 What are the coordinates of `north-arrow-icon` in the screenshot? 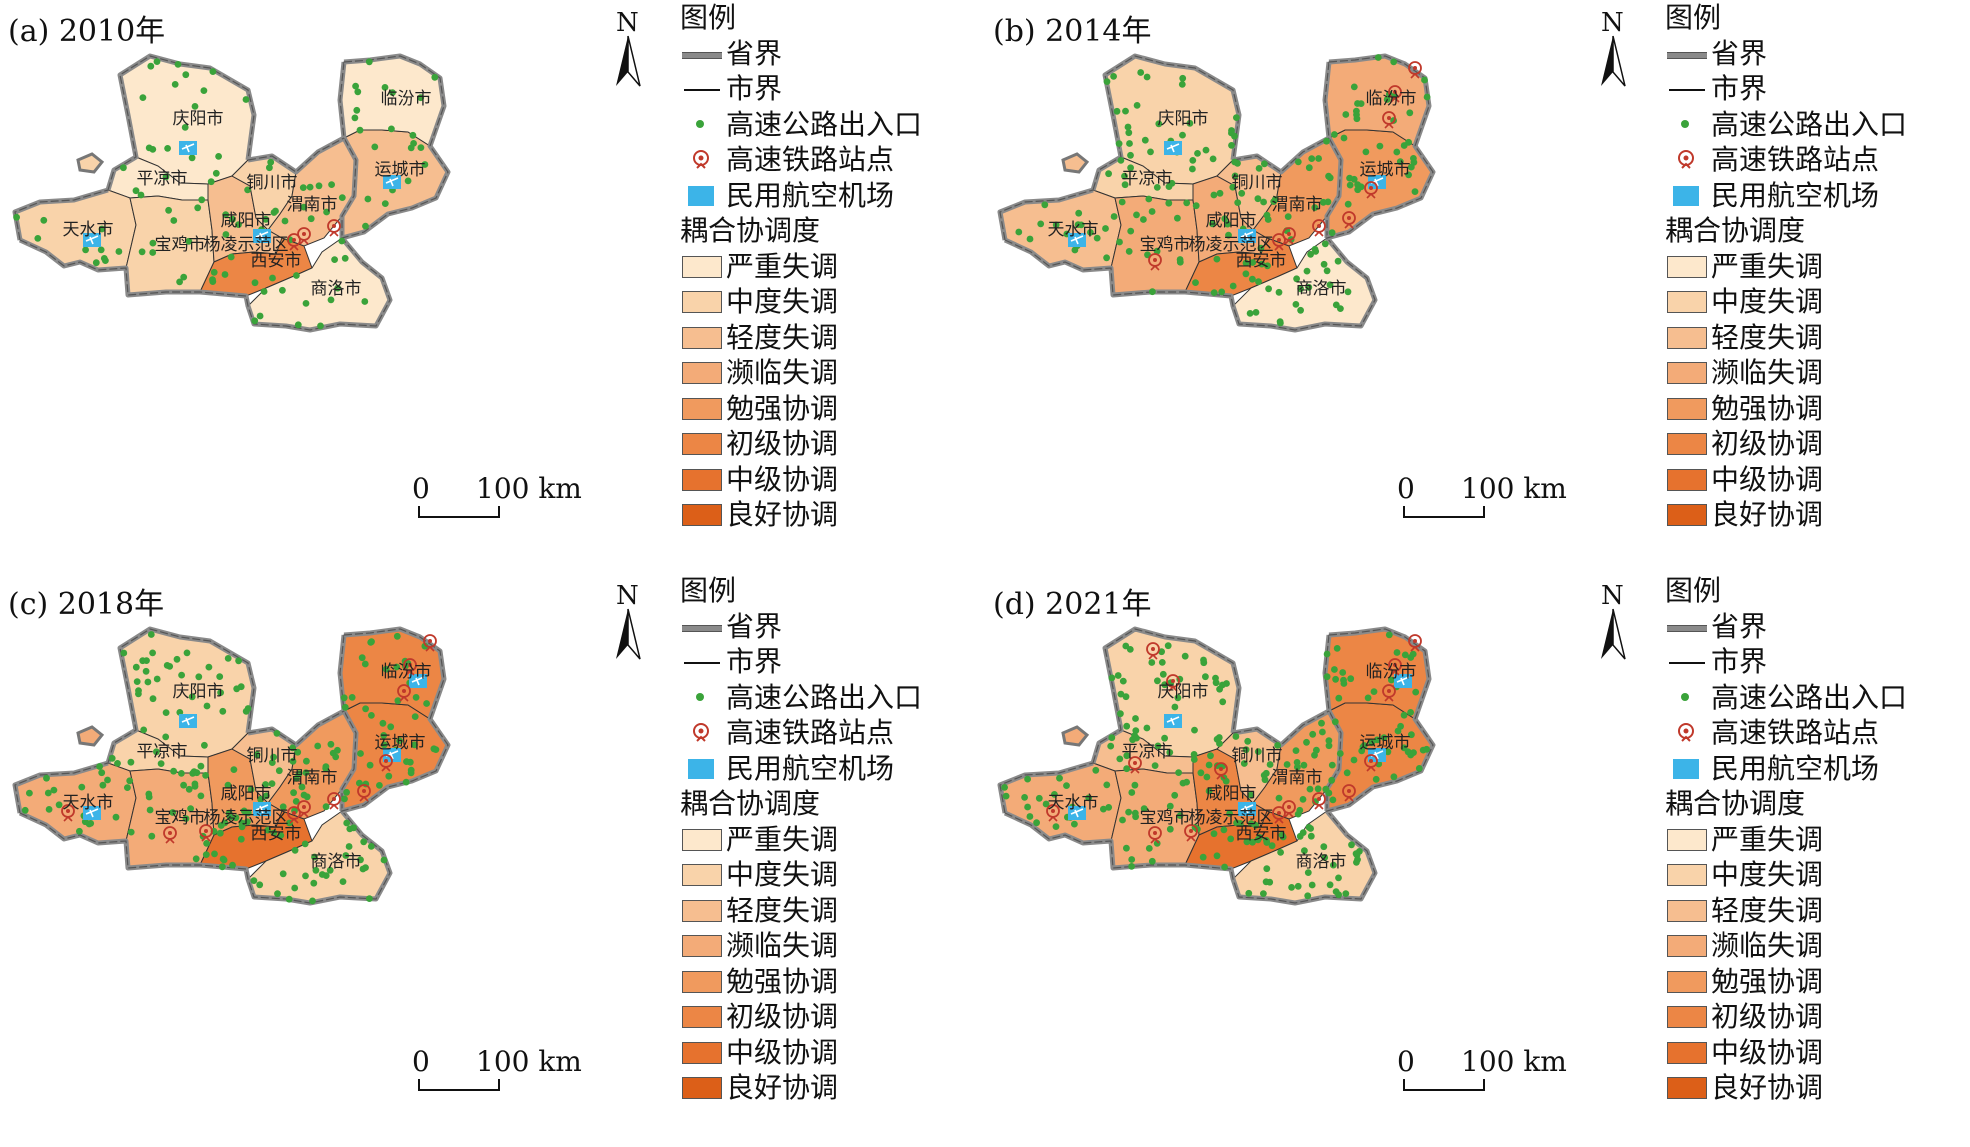 It's located at (1613, 61).